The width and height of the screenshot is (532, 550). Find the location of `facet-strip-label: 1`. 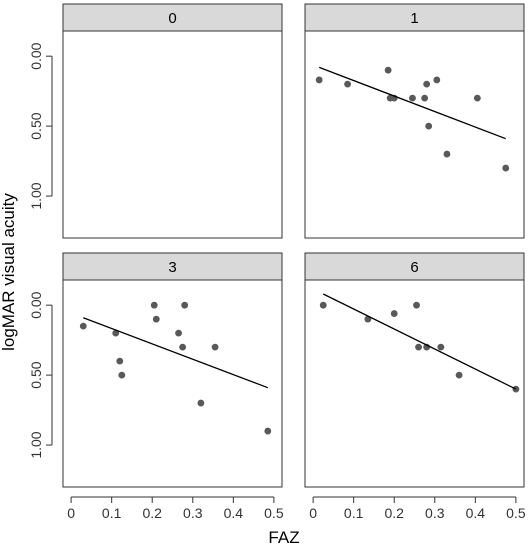

facet-strip-label: 1 is located at coordinates (414, 18).